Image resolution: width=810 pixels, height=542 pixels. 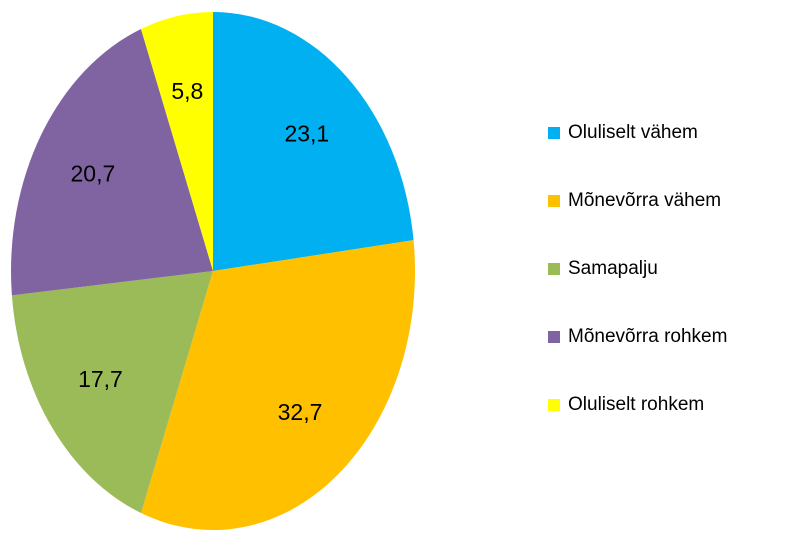 What do you see at coordinates (647, 336) in the screenshot?
I see `legend-label: Mõnevõrra rohkem` at bounding box center [647, 336].